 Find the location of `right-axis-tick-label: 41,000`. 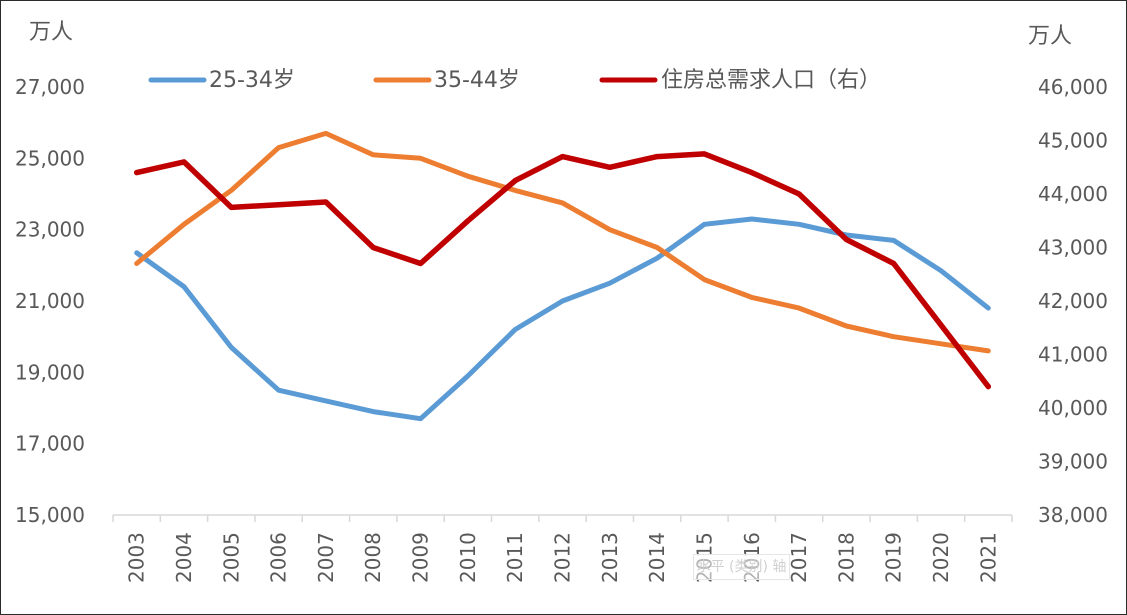

right-axis-tick-label: 41,000 is located at coordinates (1073, 355).